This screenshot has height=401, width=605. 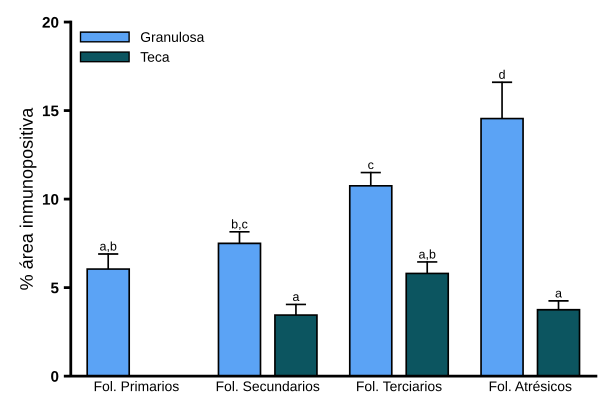 I want to click on y-tick-label: 0, so click(x=54, y=376).